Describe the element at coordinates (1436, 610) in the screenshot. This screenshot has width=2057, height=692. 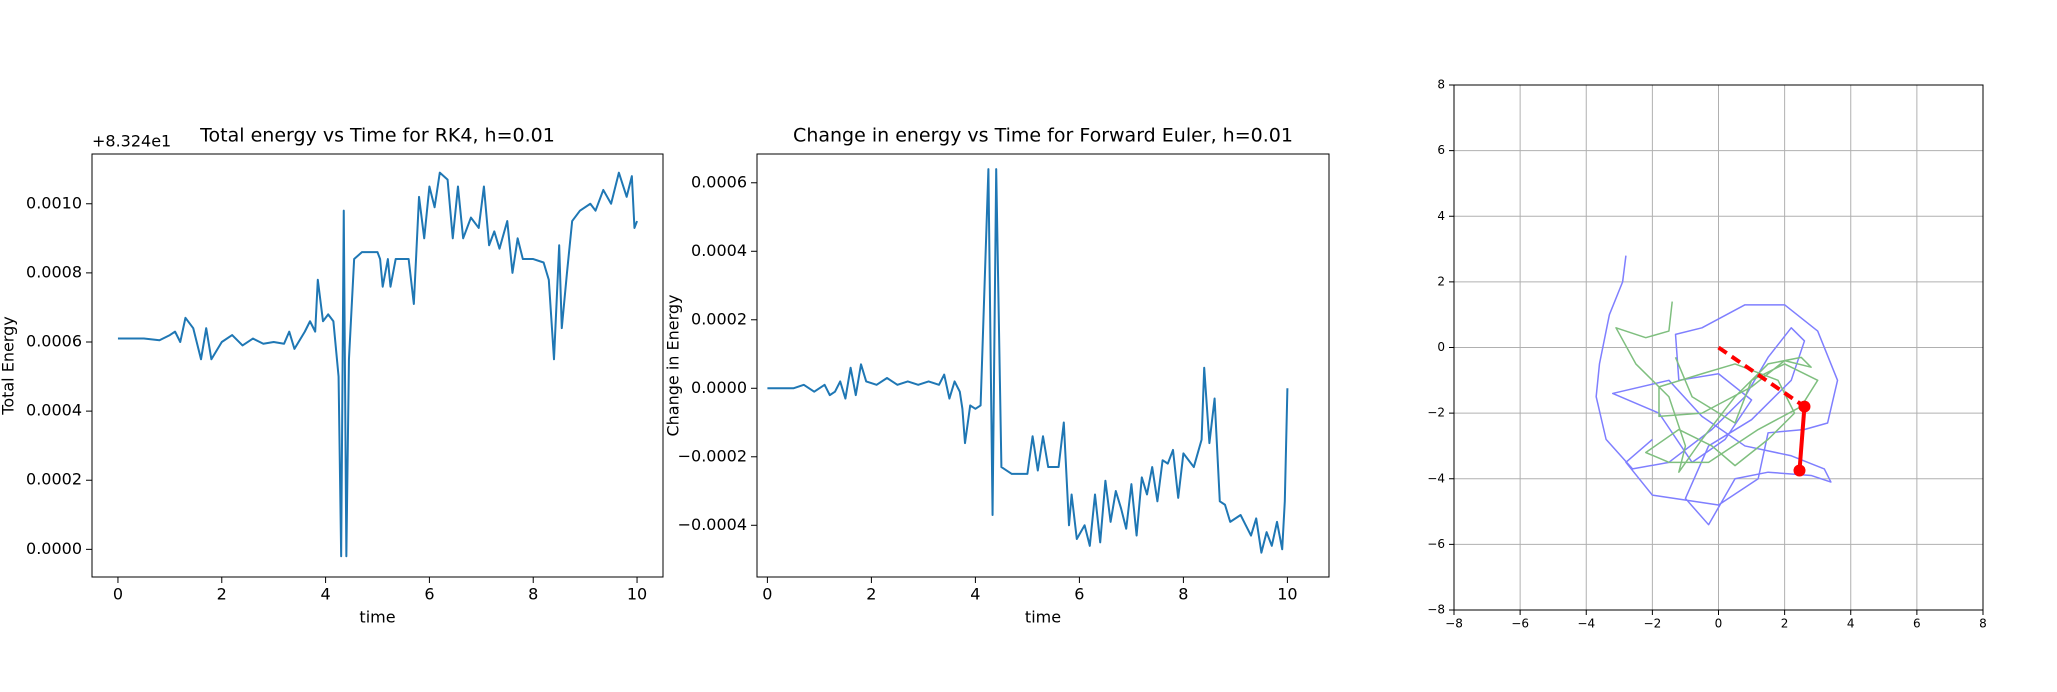
I see `y-tick-label: −8` at that location.